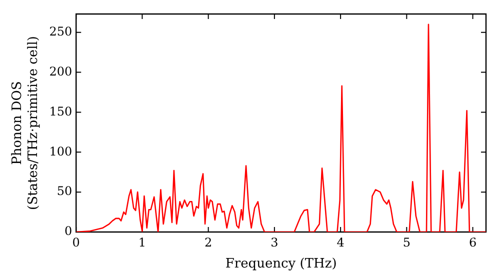 The width and height of the screenshot is (500, 280). Describe the element at coordinates (25, 123) in the screenshot. I see `y-axis-title: Phonon DOS (States/THz·primitive cell)` at that location.